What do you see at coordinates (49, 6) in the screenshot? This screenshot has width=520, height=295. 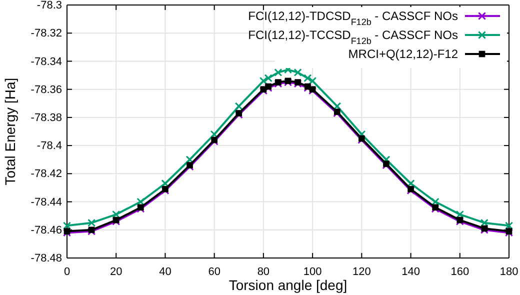 I see `y-tick-label: -78.3` at bounding box center [49, 6].